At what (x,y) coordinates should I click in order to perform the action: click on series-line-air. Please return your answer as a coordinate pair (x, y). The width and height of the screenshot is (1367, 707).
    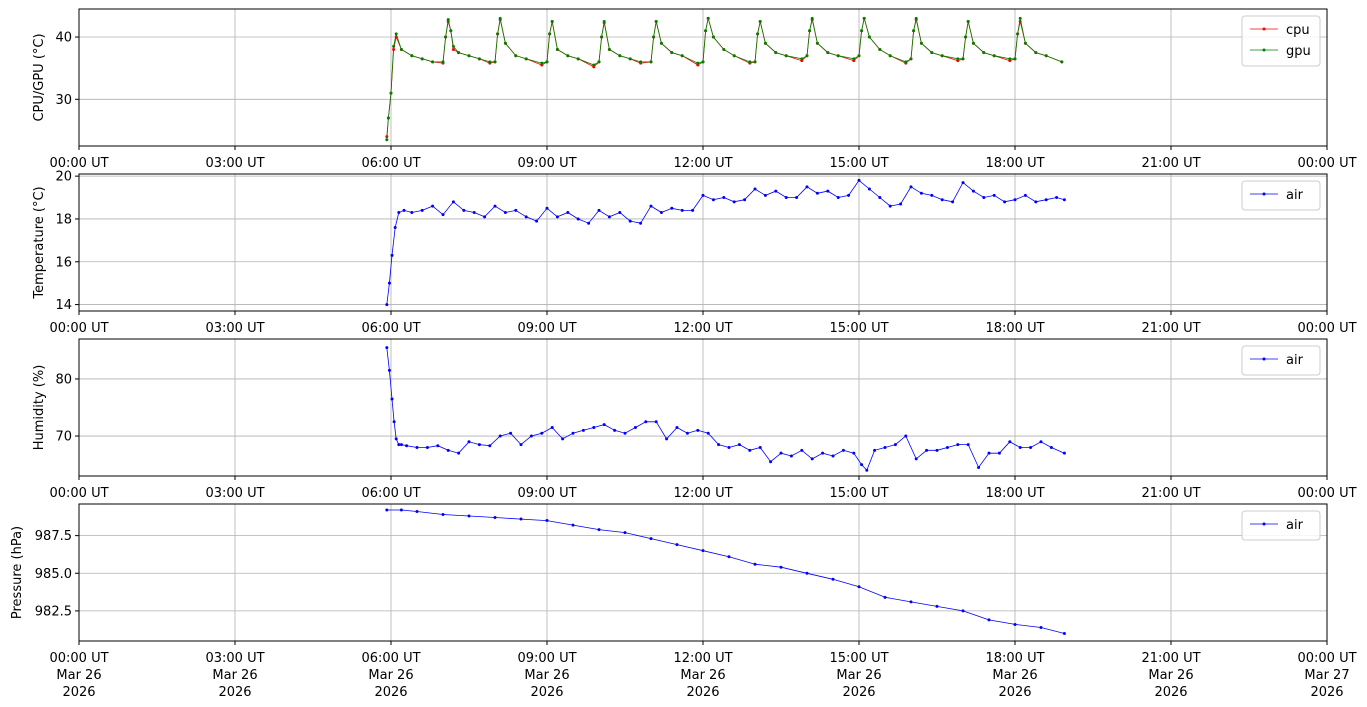
    Looking at the image, I should click on (725, 571).